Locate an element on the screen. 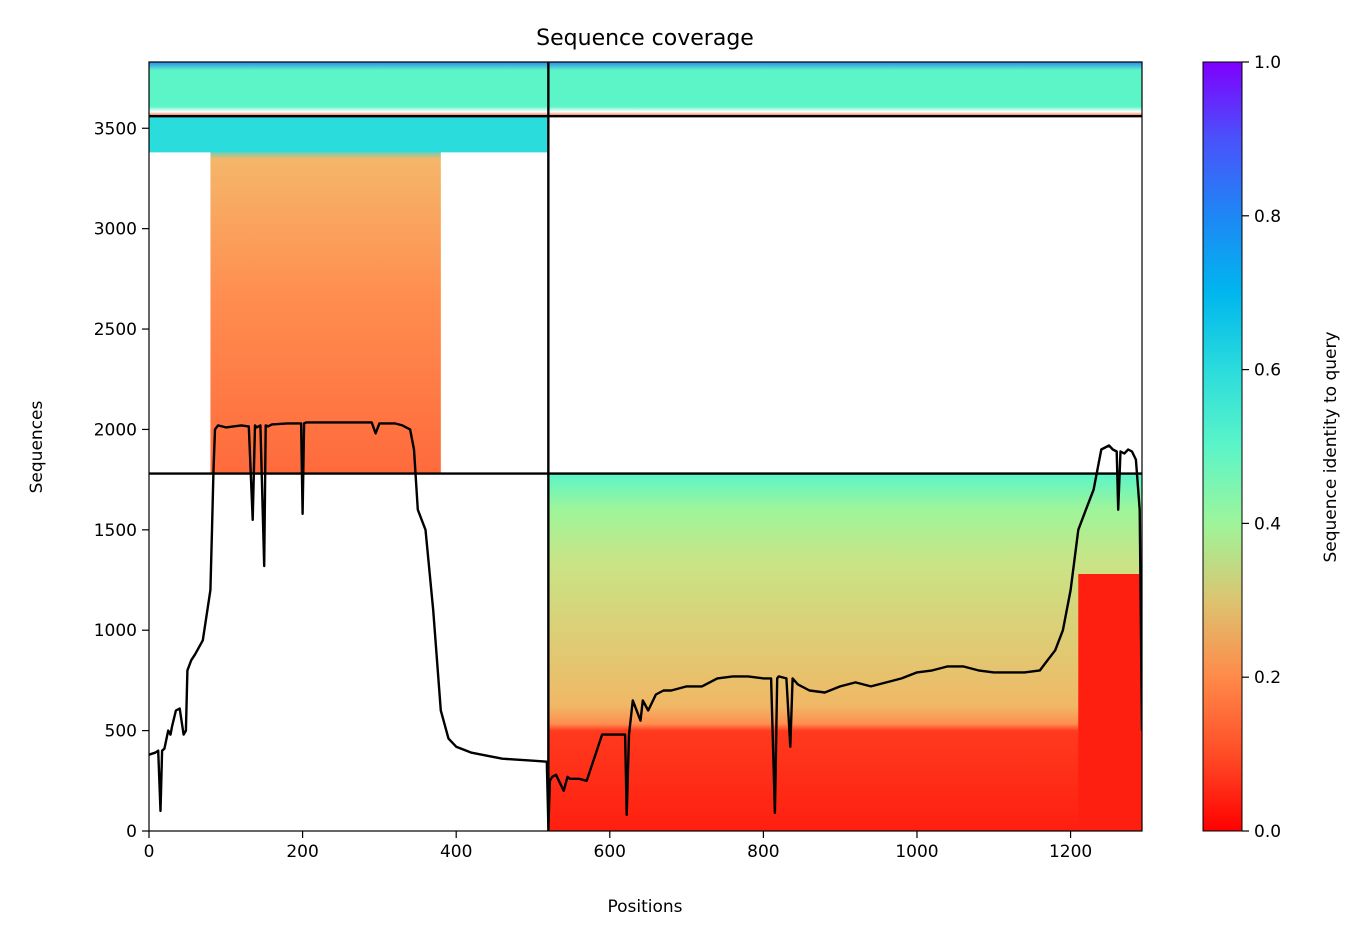 The height and width of the screenshot is (943, 1364). chart-title: Sequence coverage is located at coordinates (645, 38).